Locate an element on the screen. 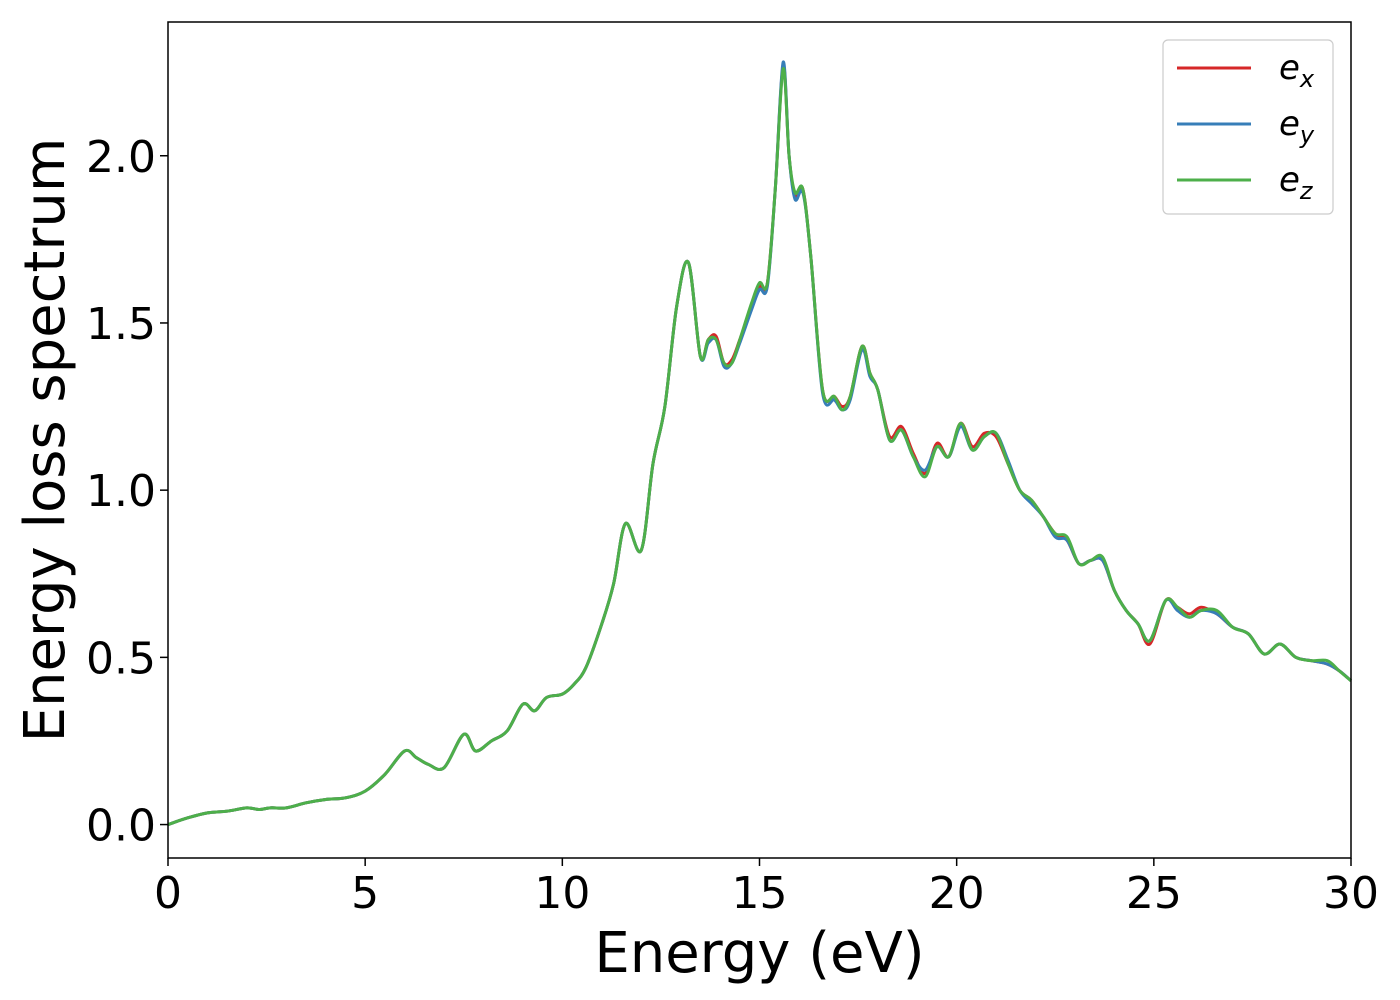 The width and height of the screenshot is (1400, 1000). x-tick-label: 25 is located at coordinates (1154, 893).